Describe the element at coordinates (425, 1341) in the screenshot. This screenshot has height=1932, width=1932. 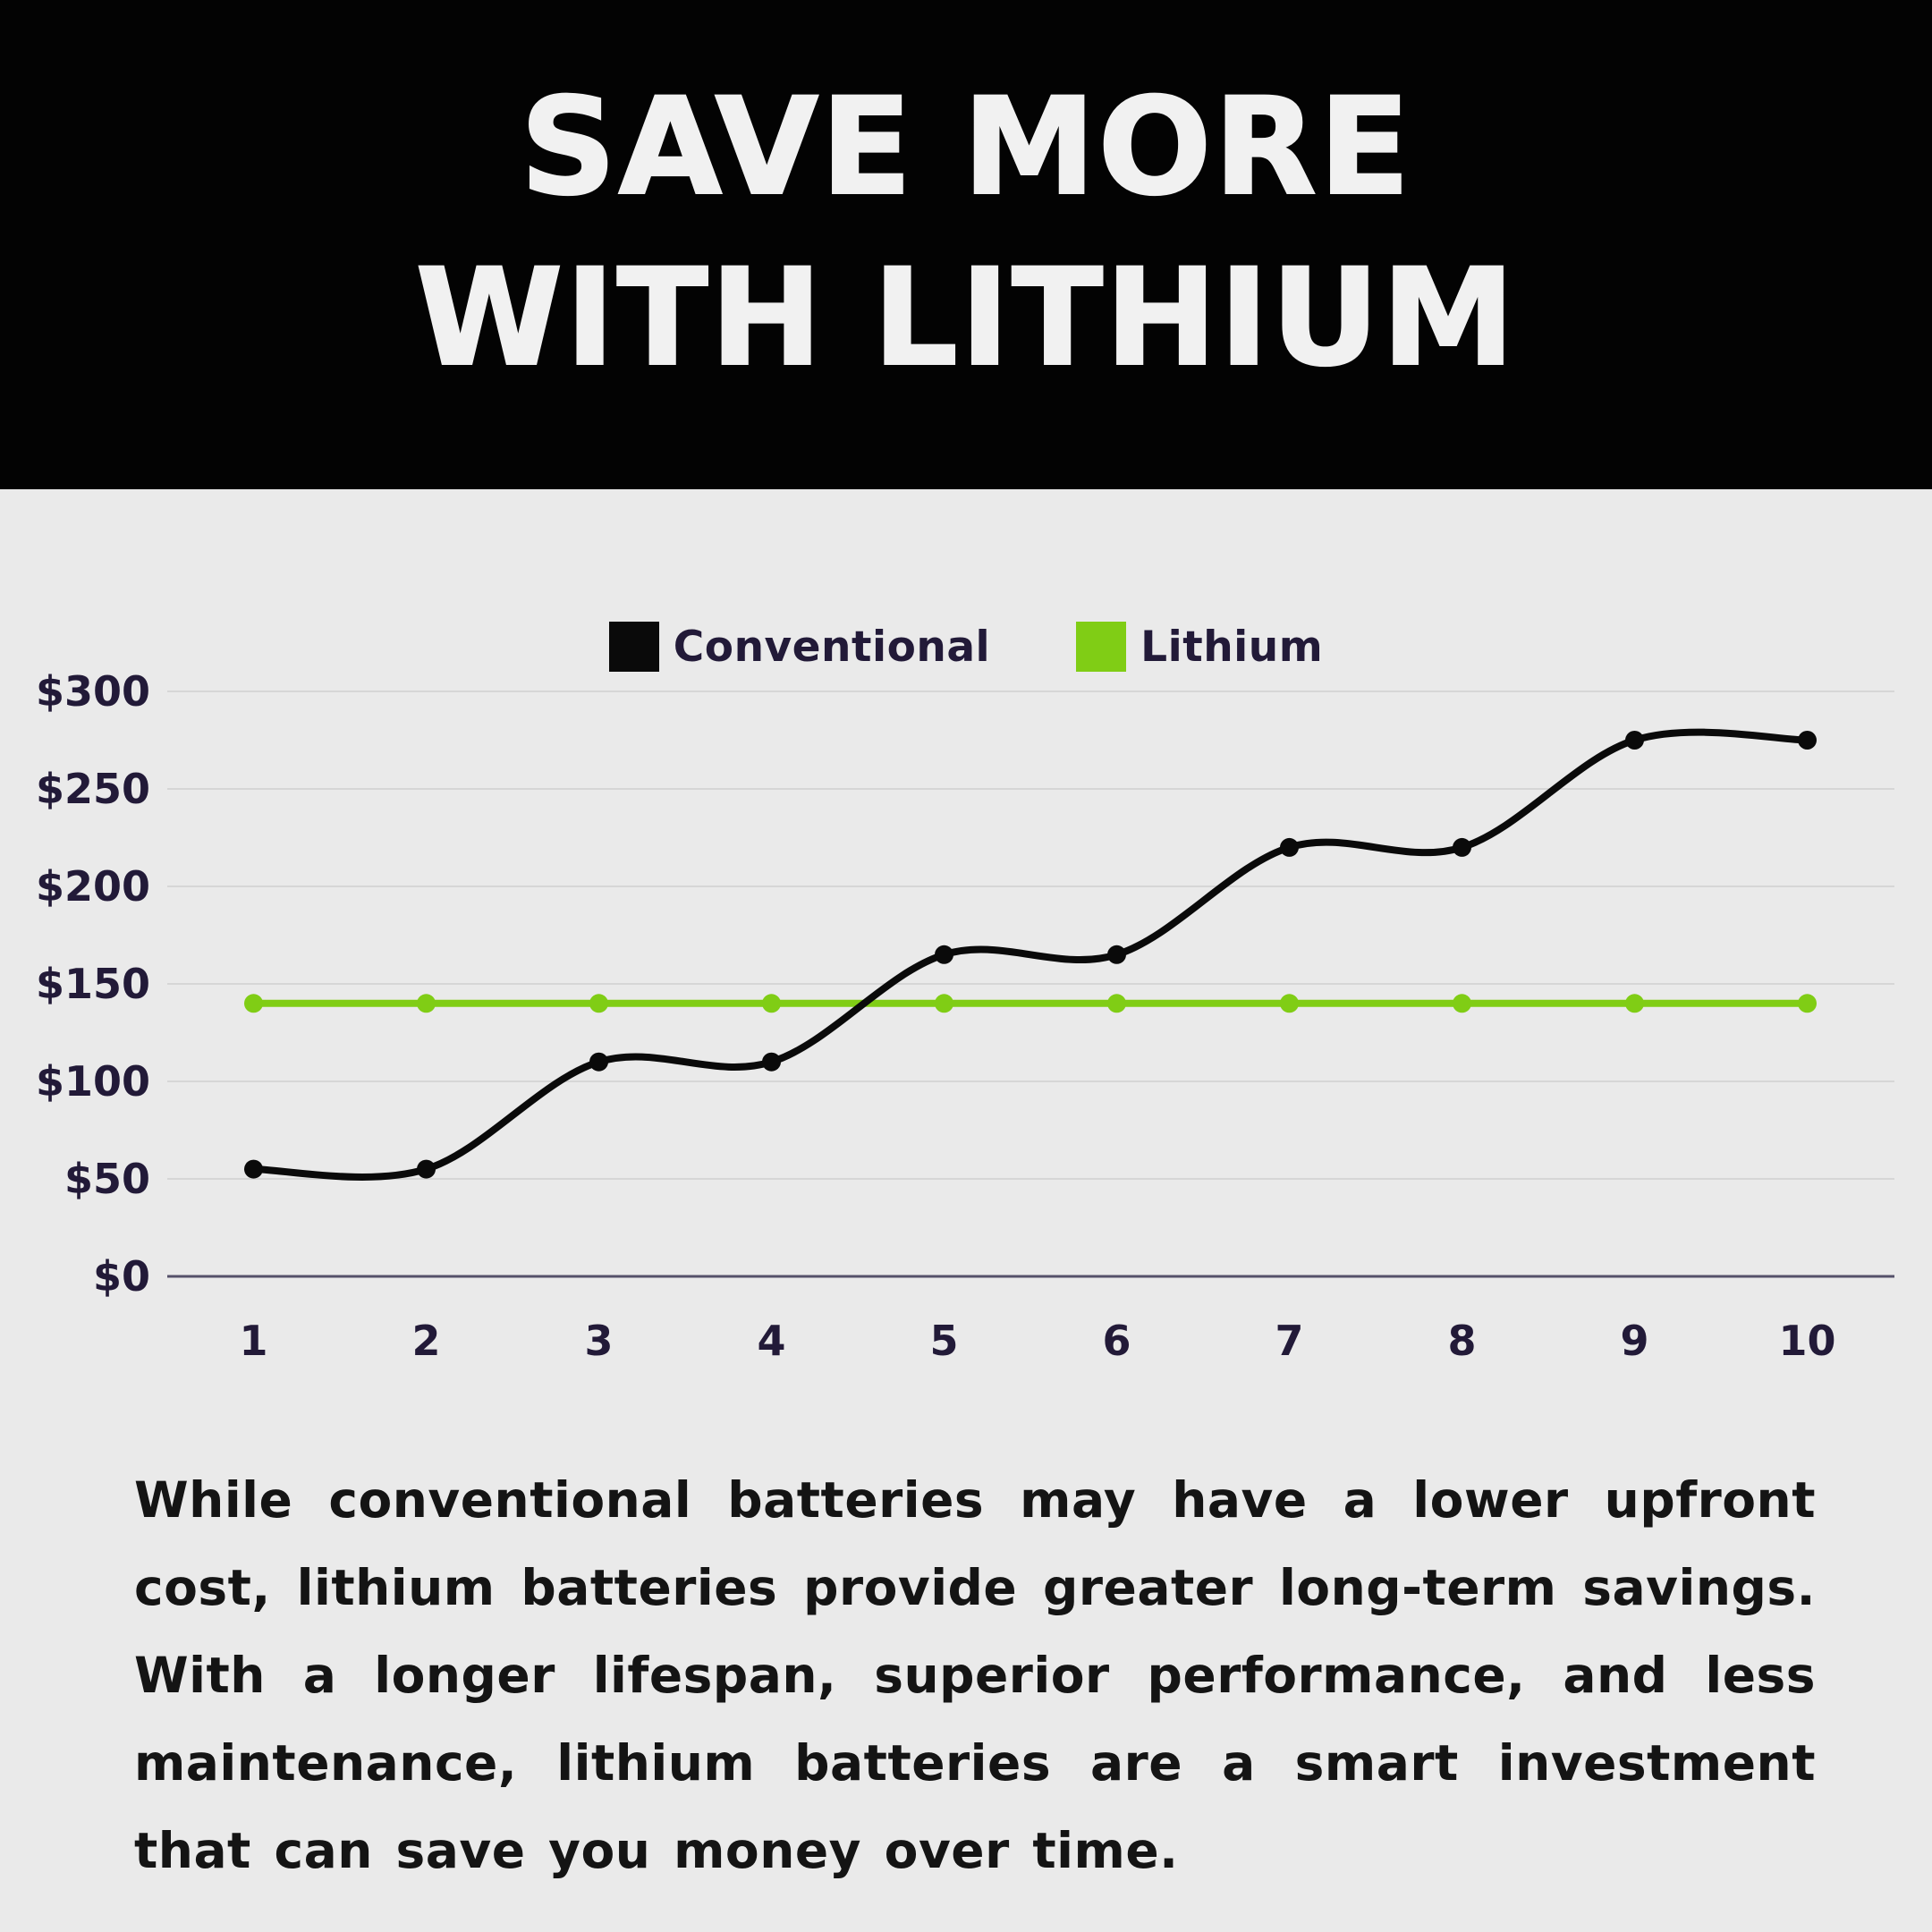
I see `x-tick-label-2: 2` at that location.